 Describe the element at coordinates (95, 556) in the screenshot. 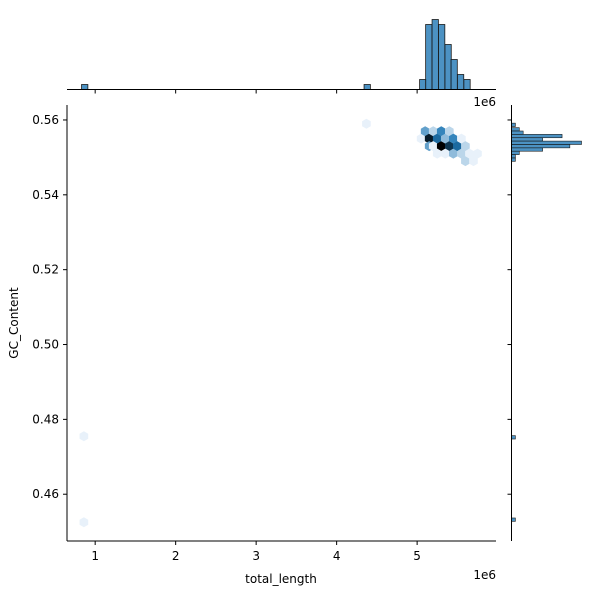

I see `x-tick-label: 1` at that location.